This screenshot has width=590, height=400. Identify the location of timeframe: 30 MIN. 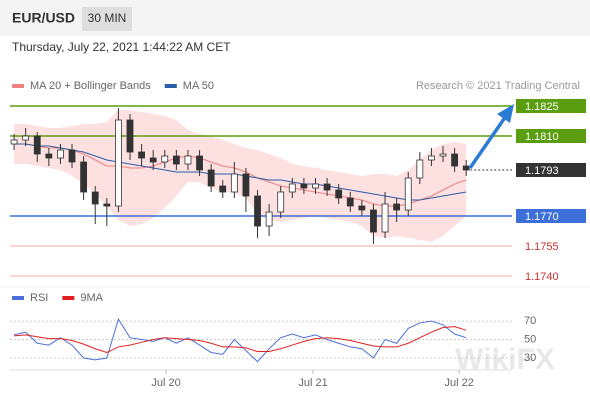
(107, 18).